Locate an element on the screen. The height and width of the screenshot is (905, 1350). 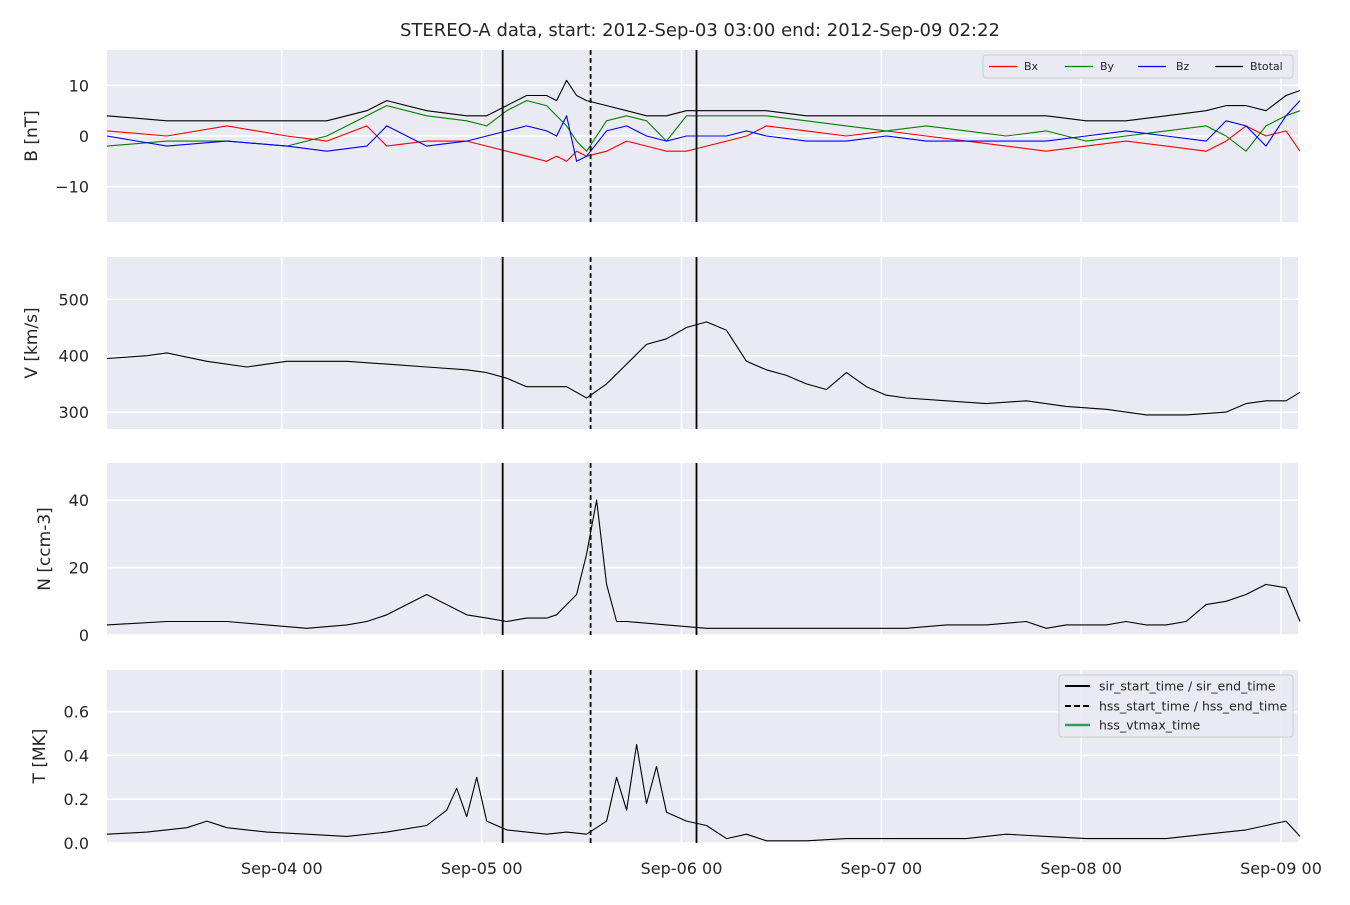
panel-b-line-bx is located at coordinates (703, 143).